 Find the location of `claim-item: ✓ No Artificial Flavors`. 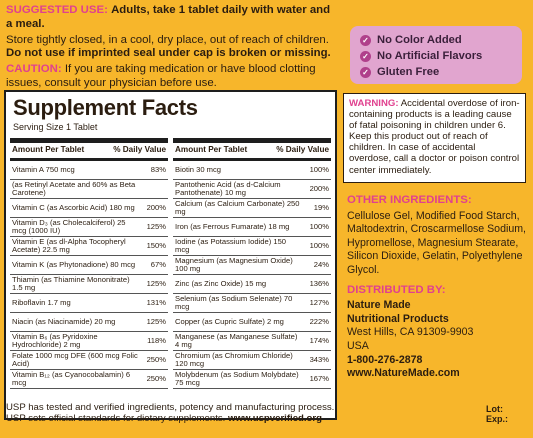

claim-item: ✓ No Artificial Flavors is located at coordinates (441, 56).